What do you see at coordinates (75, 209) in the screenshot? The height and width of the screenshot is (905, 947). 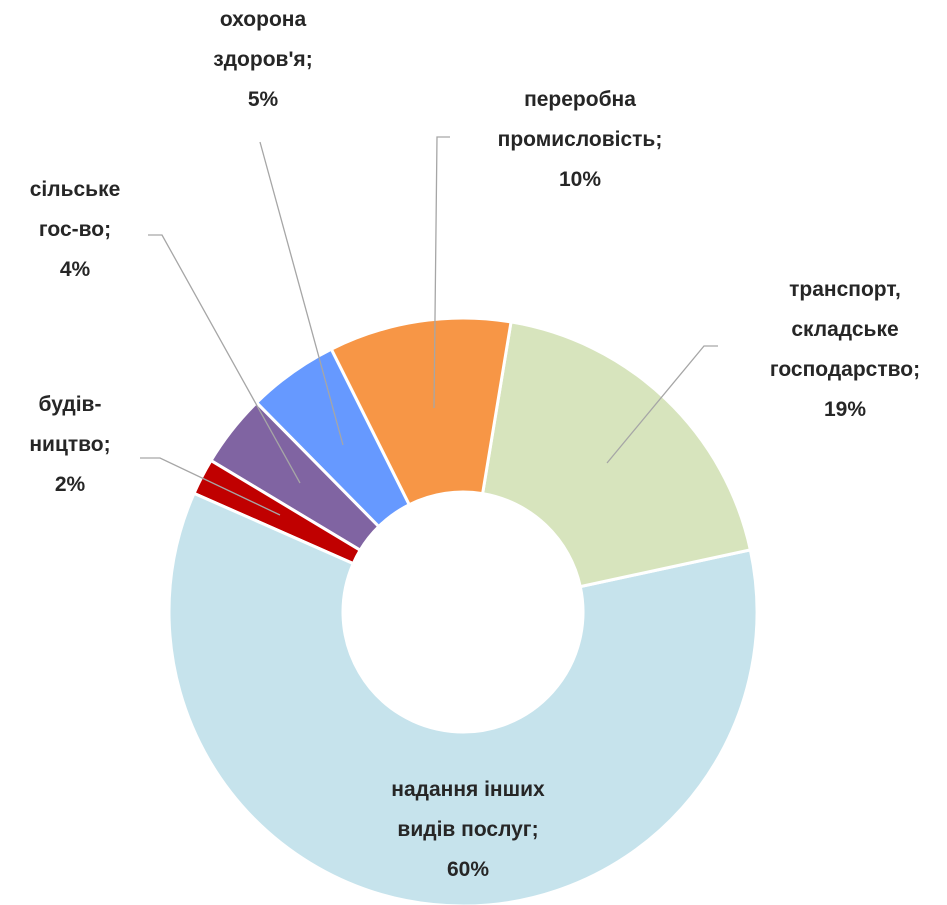 I see `category-label: сільське гос-во` at bounding box center [75, 209].